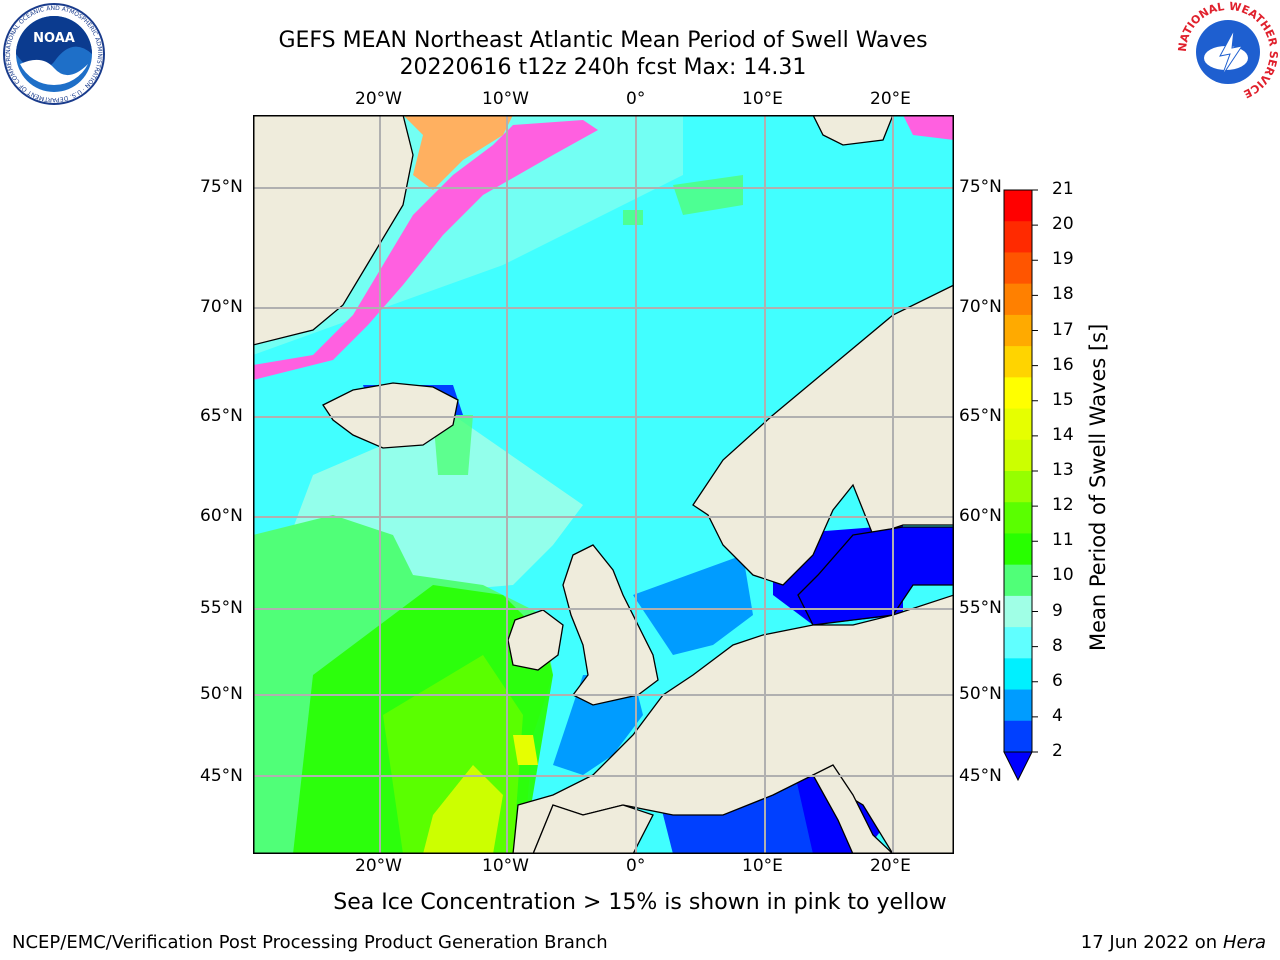 The width and height of the screenshot is (1280, 960). Describe the element at coordinates (535, 640) in the screenshot. I see `land-ireland` at that location.